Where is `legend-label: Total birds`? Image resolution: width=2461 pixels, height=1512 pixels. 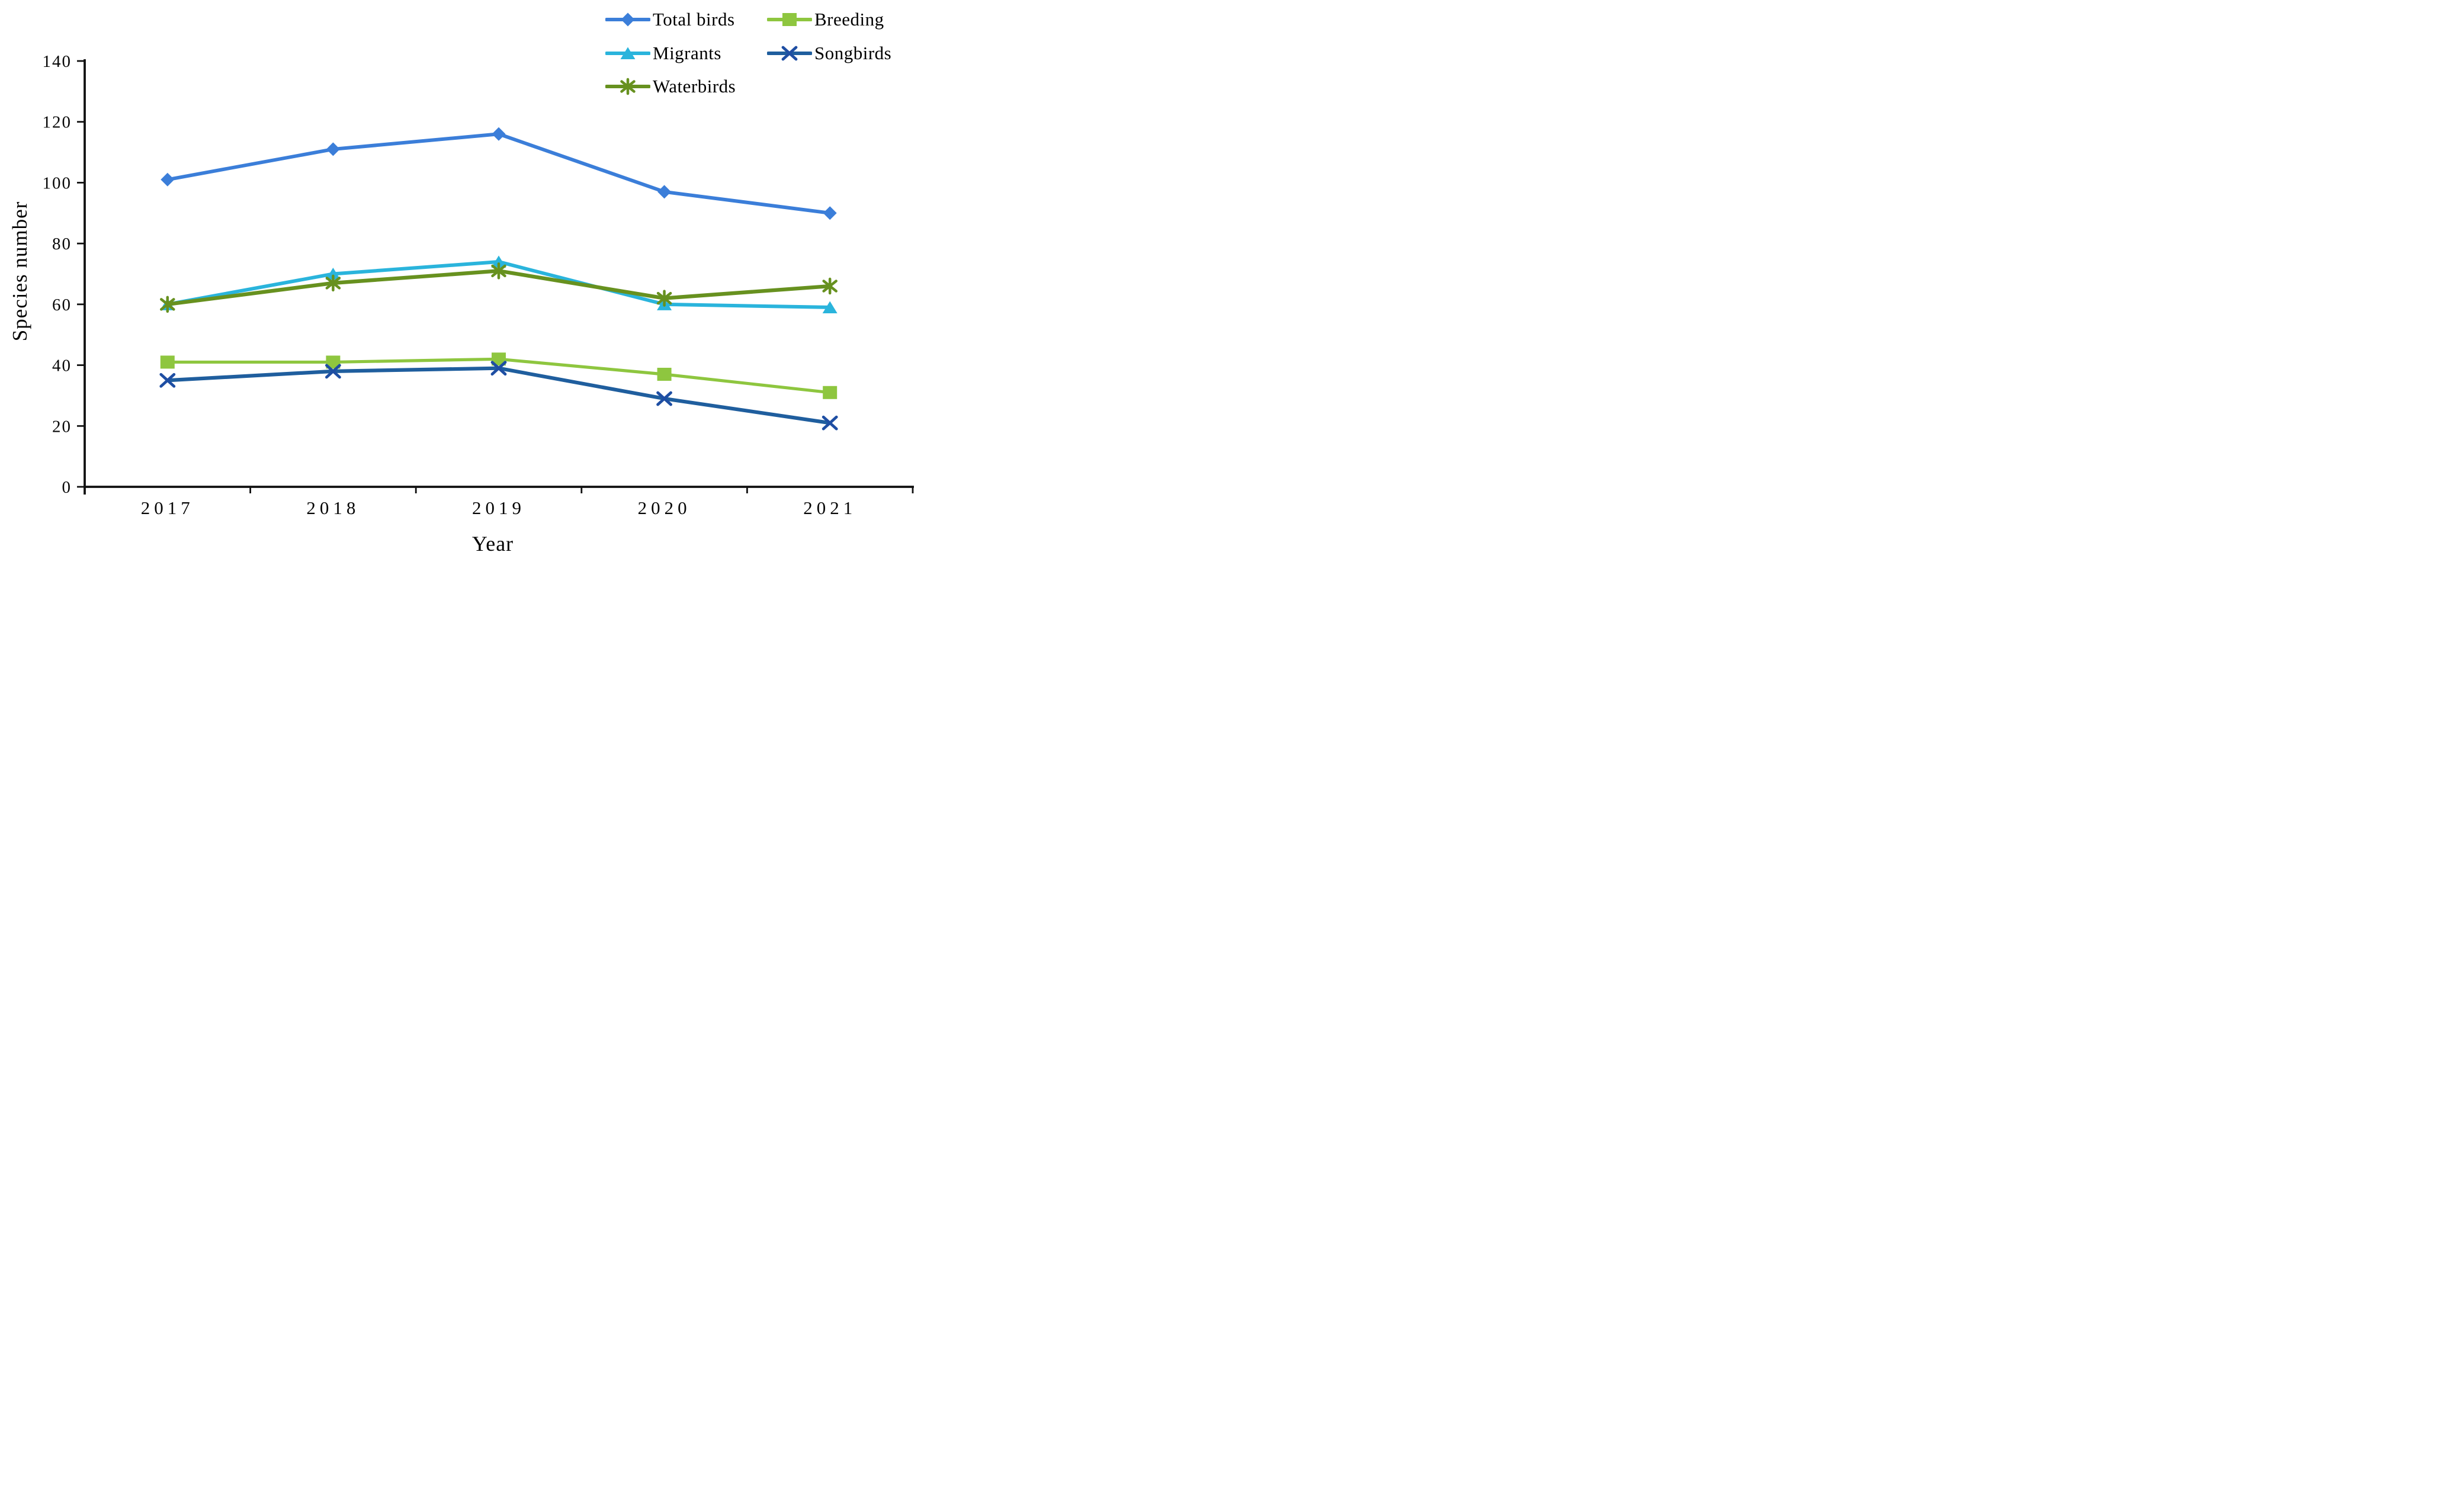 legend-label: Total birds is located at coordinates (694, 20).